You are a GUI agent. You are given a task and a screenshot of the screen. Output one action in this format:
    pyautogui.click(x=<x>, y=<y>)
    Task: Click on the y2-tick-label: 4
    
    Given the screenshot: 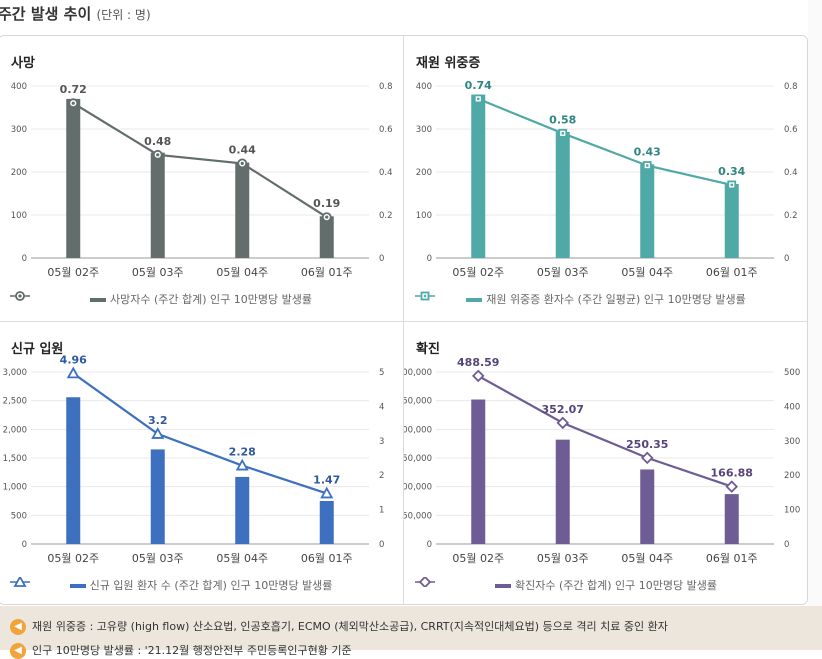 What is the action you would take?
    pyautogui.click(x=381, y=407)
    